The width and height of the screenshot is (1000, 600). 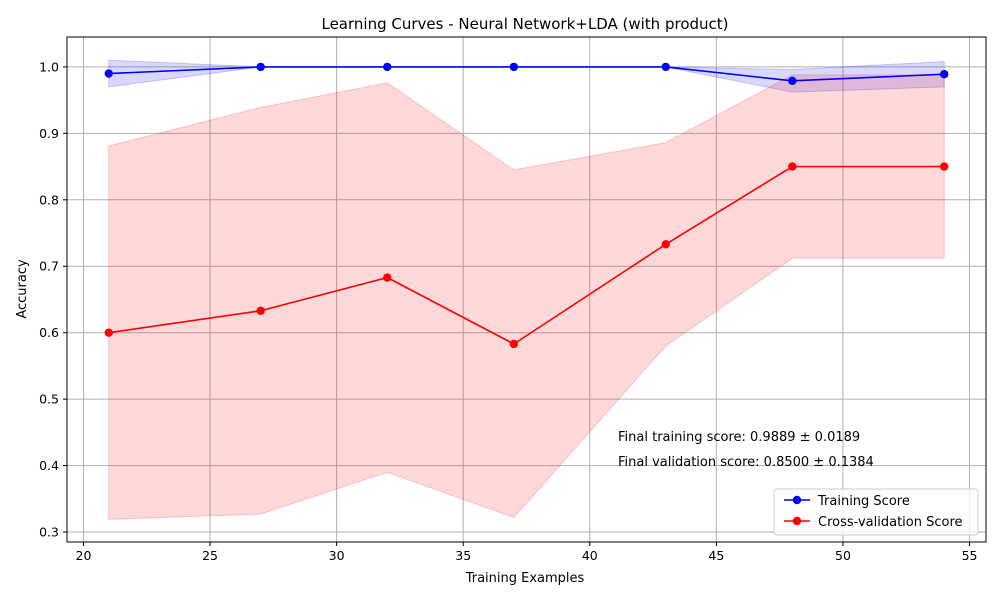 I want to click on y-tick-label: 0.6, so click(x=49, y=332).